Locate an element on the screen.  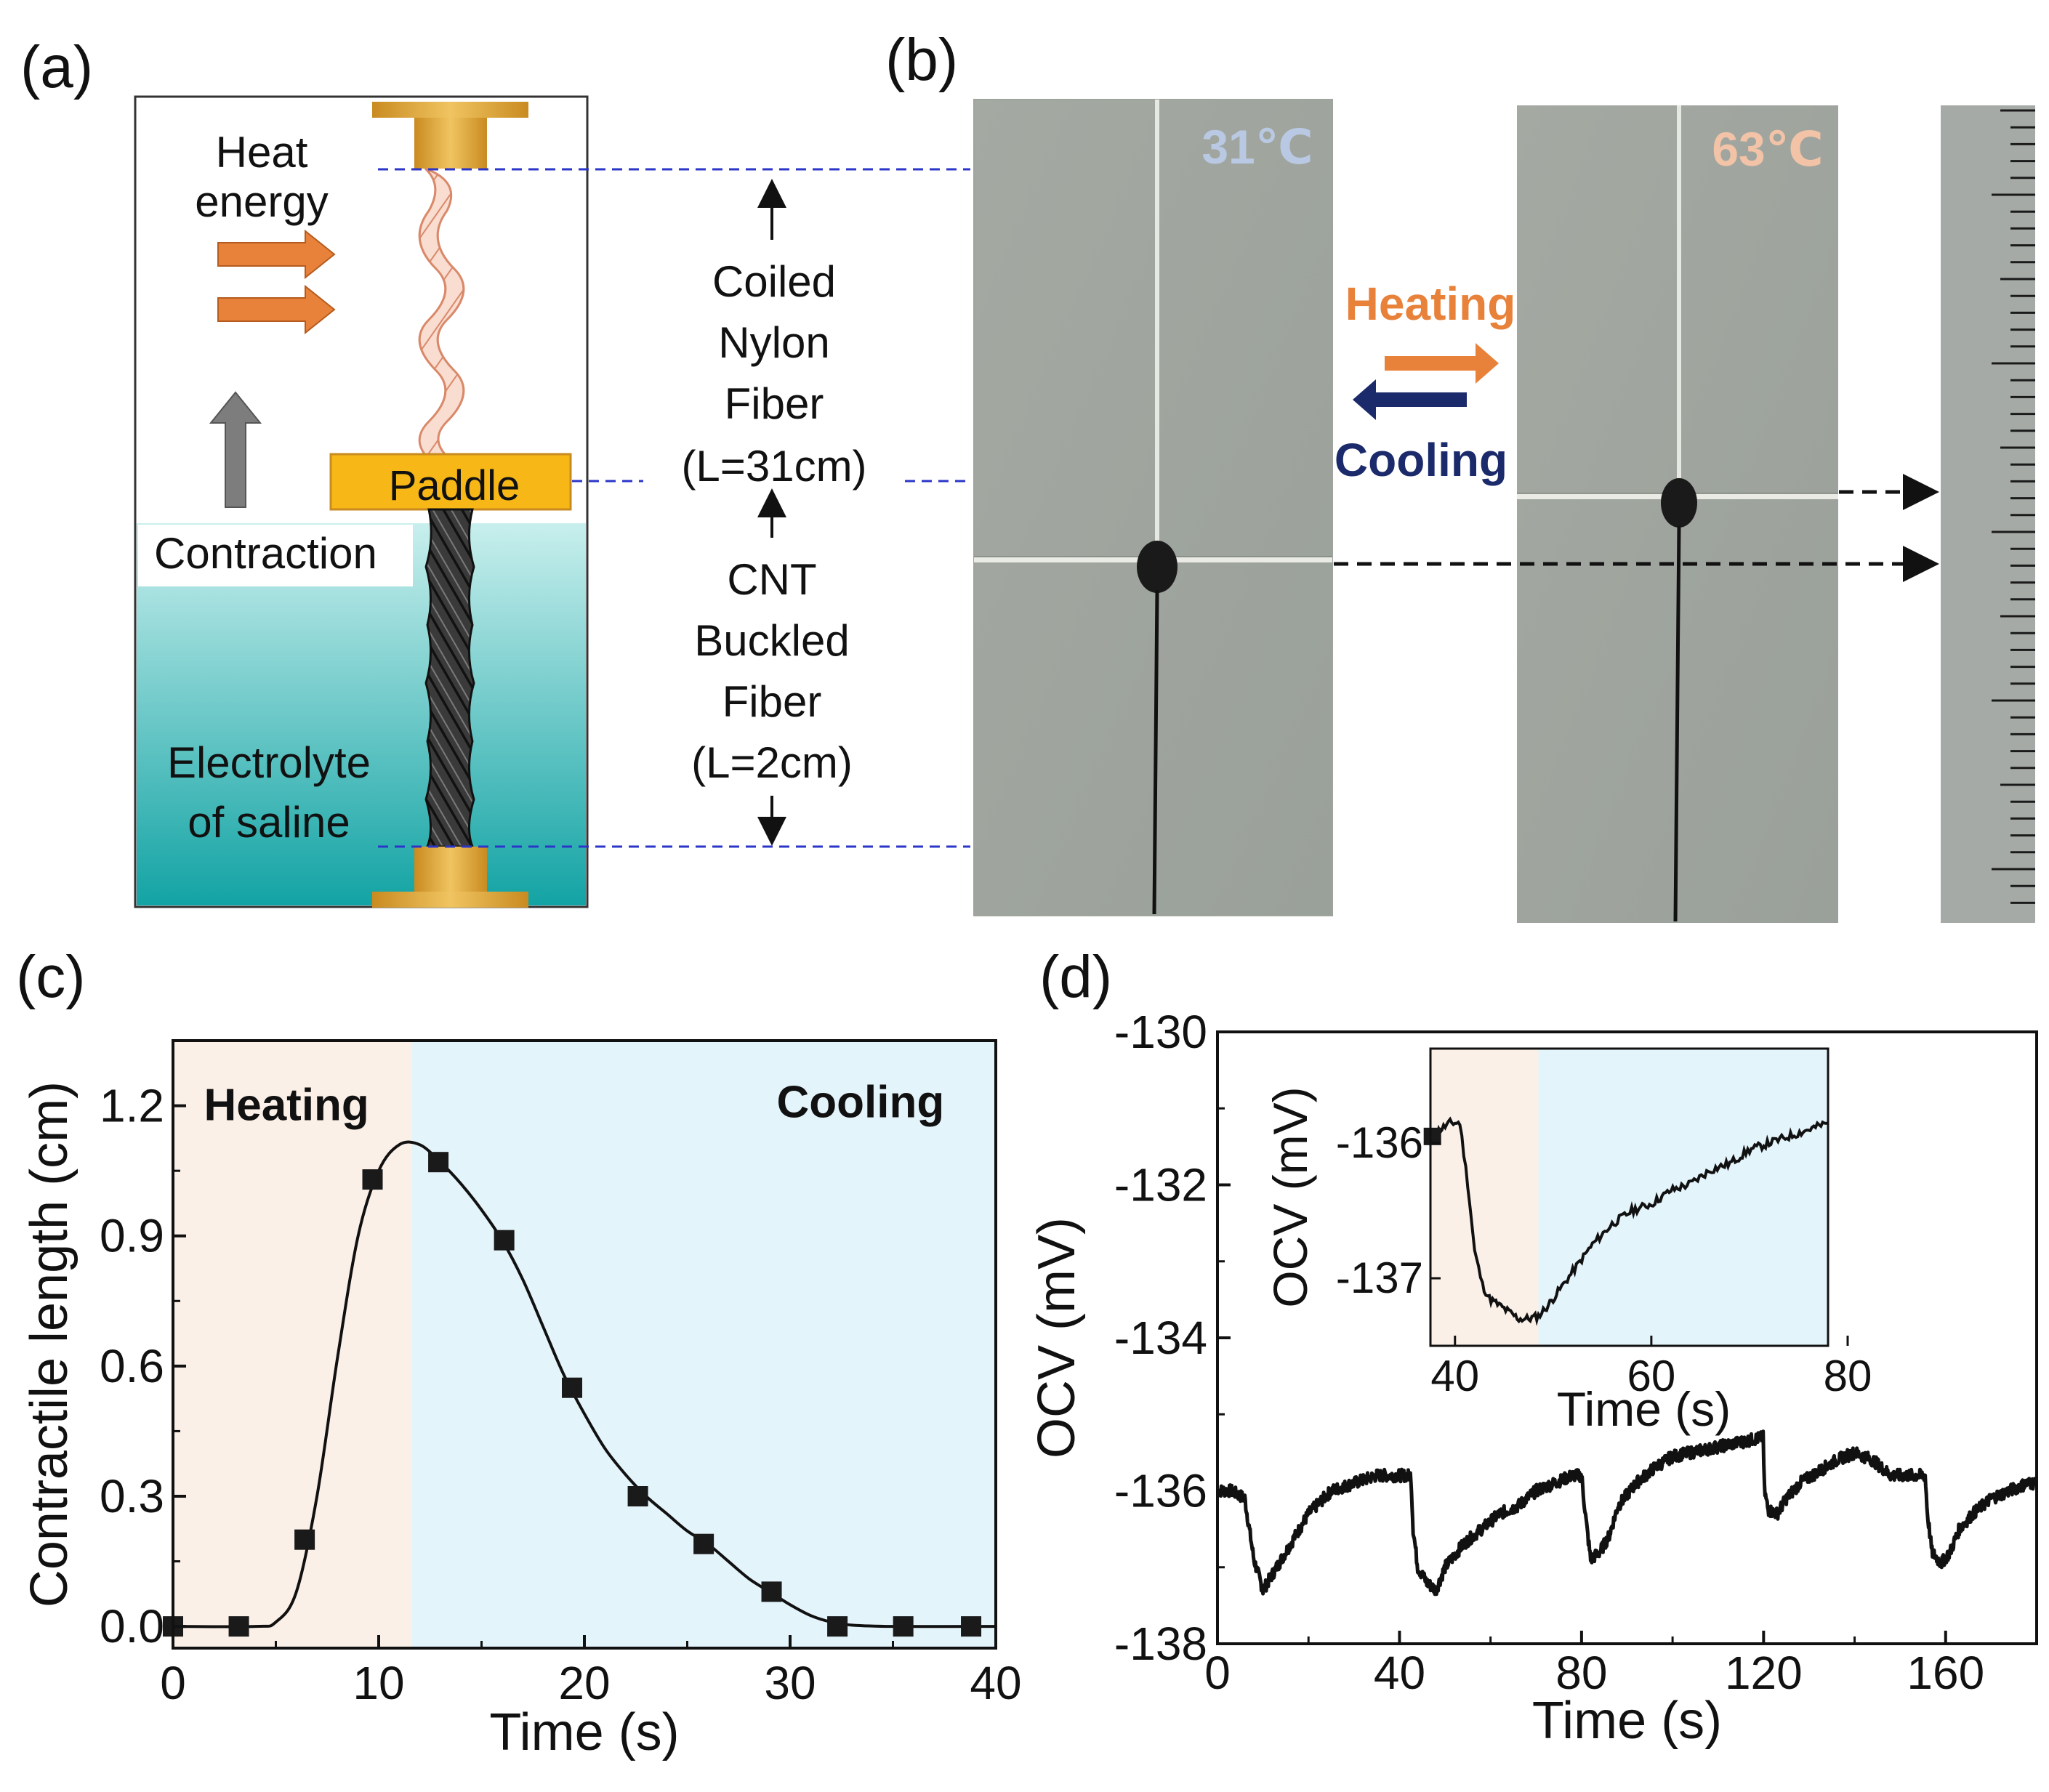
photo-63c: 63℃ is located at coordinates (1677, 514).